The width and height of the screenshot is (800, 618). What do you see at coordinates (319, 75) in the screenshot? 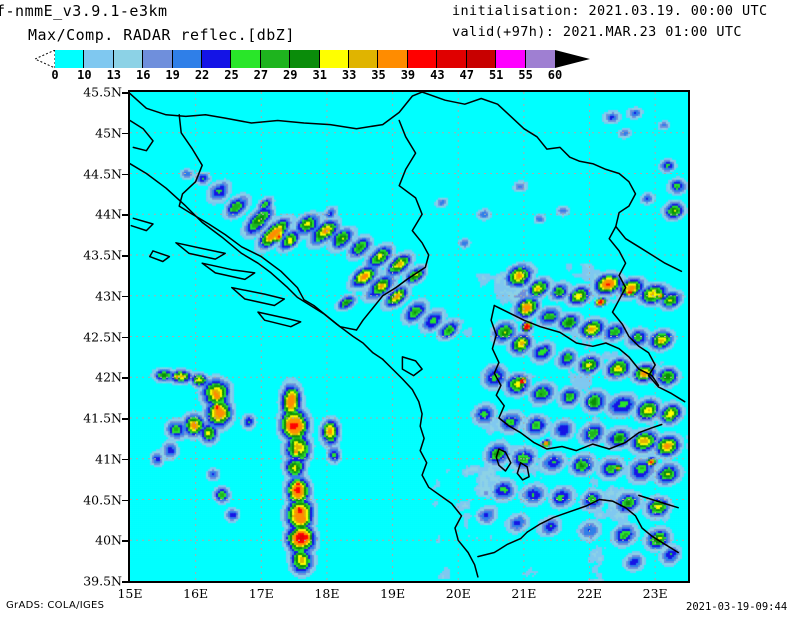
I see `colorbar-tick: 31` at bounding box center [319, 75].